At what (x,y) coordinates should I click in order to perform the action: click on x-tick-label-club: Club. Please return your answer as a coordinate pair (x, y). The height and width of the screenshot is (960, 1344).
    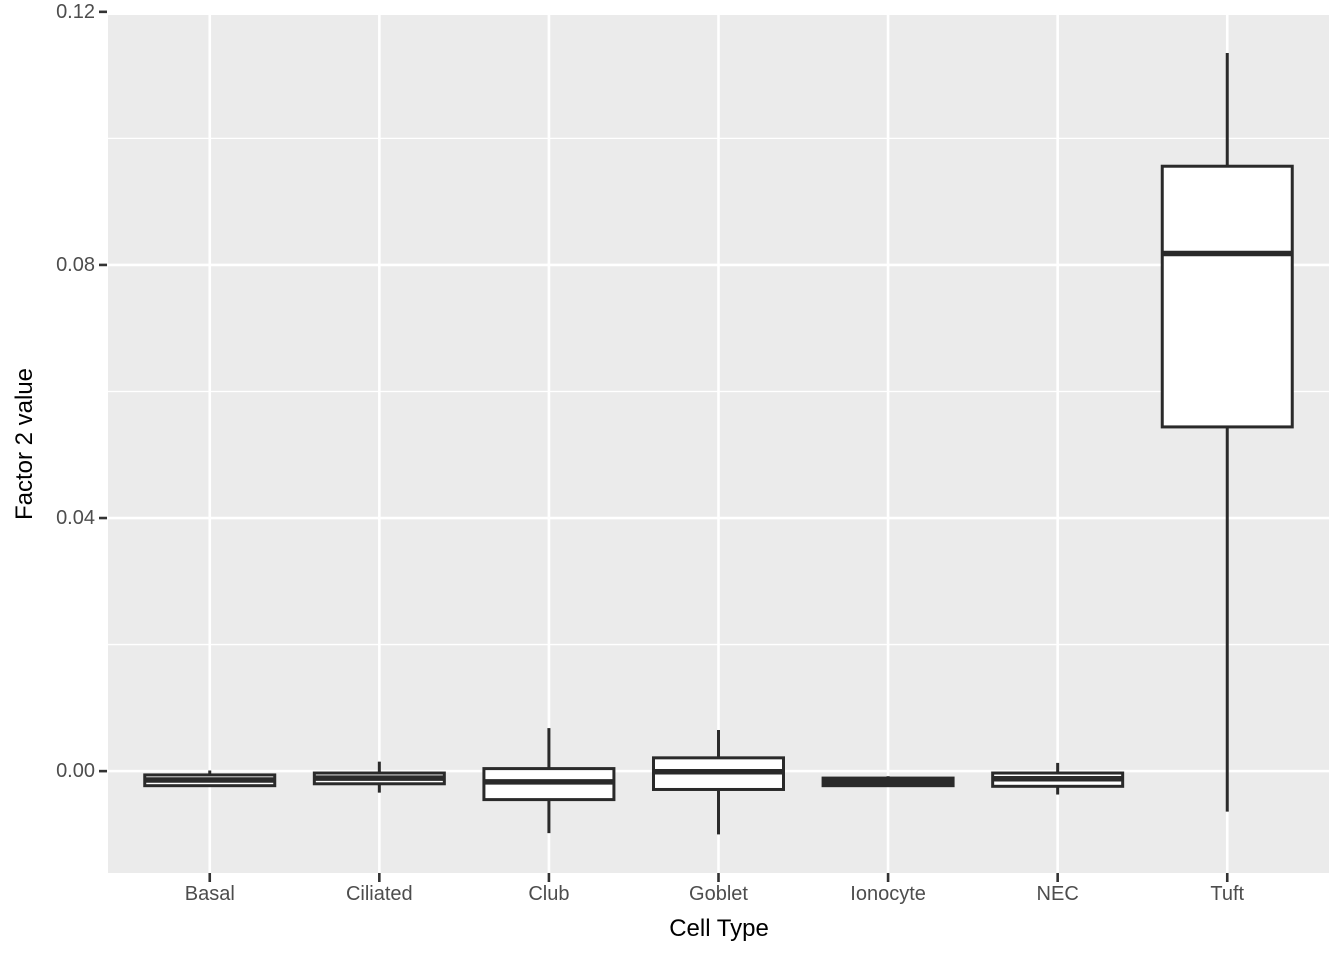
    Looking at the image, I should click on (549, 894).